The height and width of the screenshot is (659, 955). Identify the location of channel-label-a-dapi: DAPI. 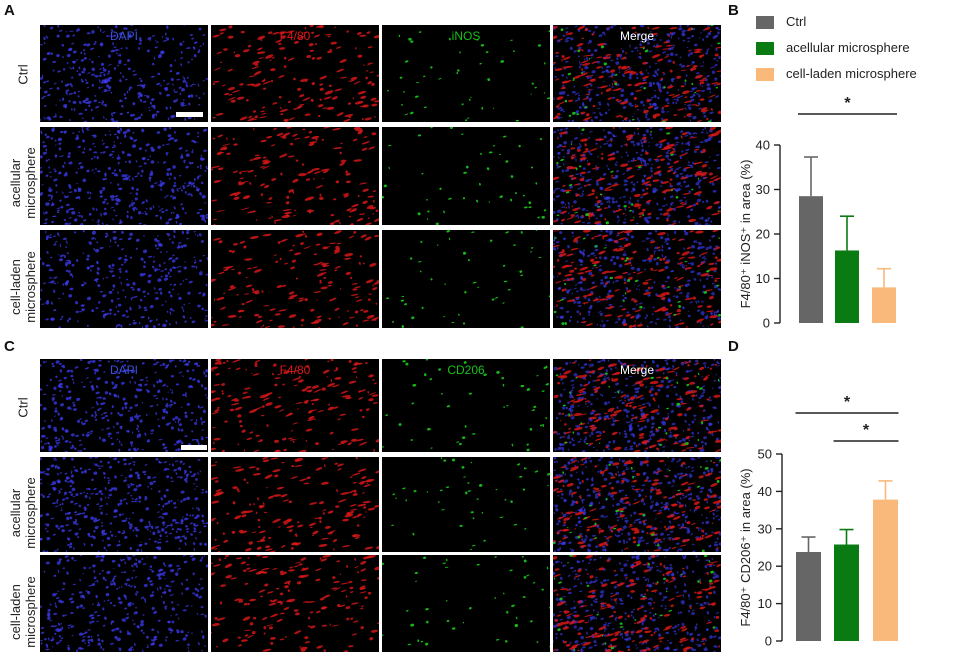
(123, 36).